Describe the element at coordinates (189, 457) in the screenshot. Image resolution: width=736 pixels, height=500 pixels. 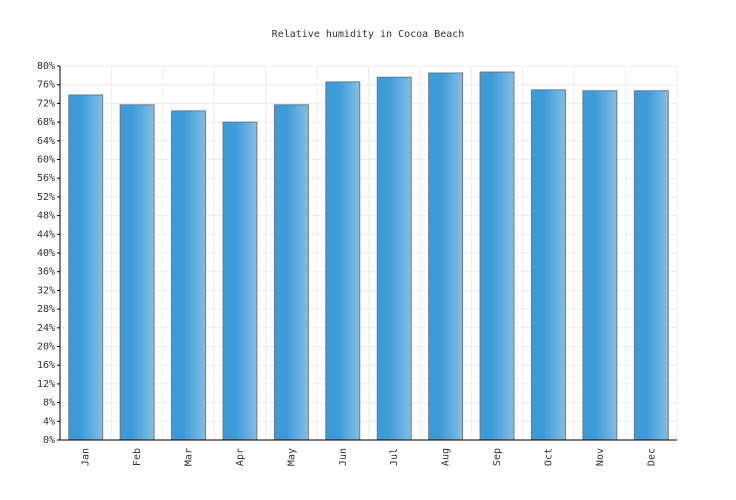
I see `x-tick-label: Mar` at that location.